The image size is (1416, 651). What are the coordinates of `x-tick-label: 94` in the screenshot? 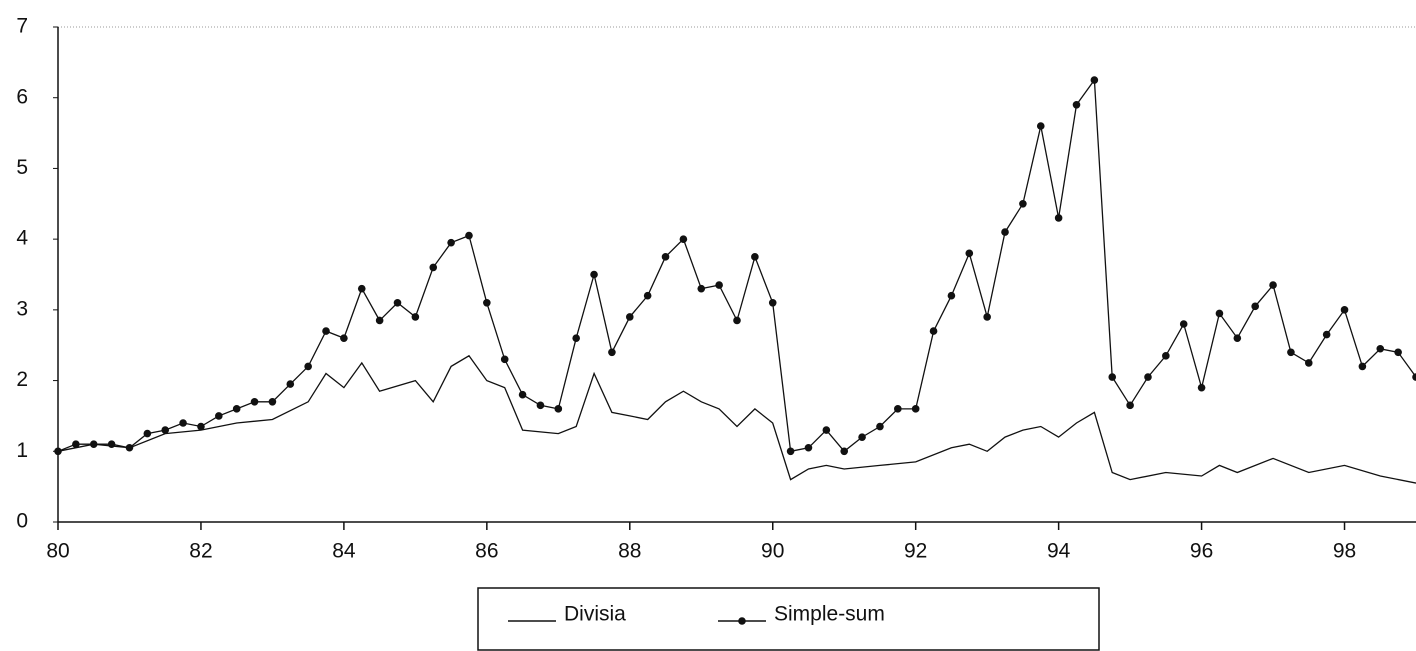 It's located at (1059, 551).